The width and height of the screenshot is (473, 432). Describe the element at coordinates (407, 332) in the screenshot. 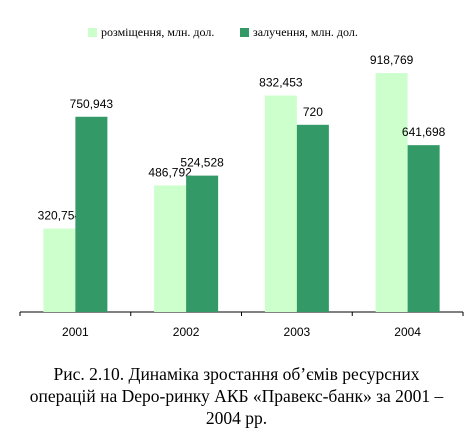

I see `x-tick-label: 2004` at that location.